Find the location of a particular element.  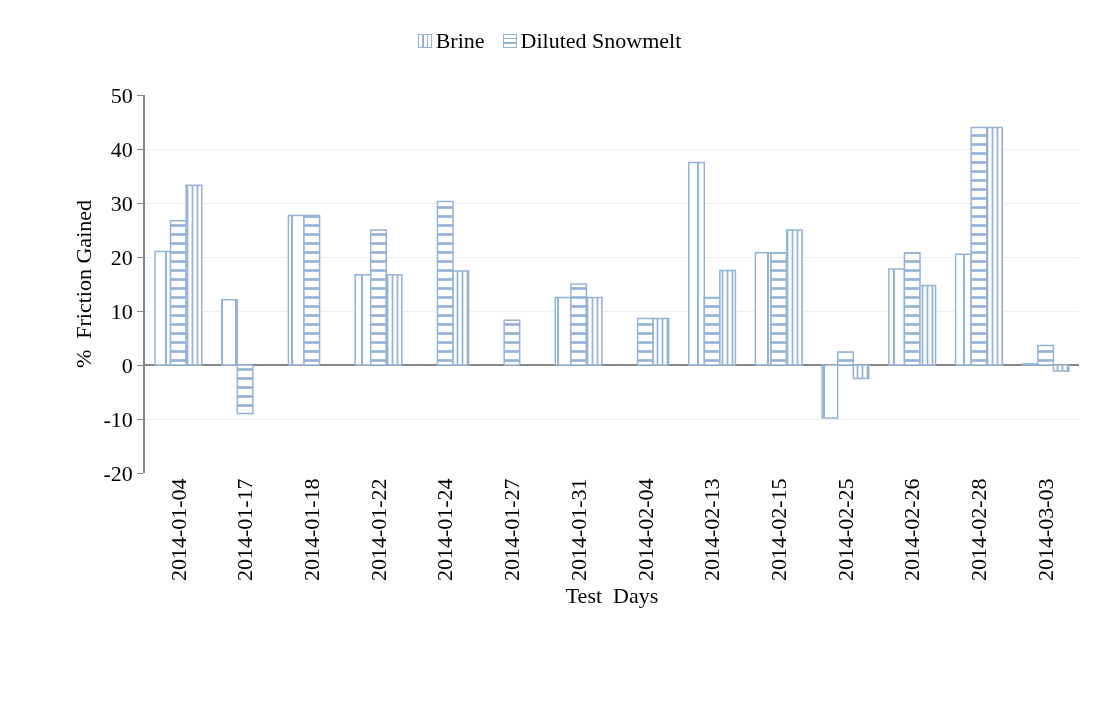

x-tick-label: 2014-02-13 is located at coordinates (712, 530).